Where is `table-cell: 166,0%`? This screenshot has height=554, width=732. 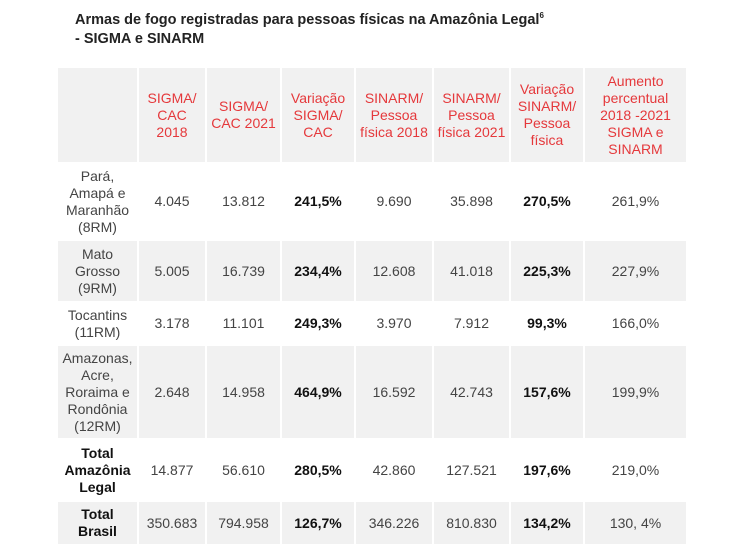
table-cell: 166,0% is located at coordinates (635, 323).